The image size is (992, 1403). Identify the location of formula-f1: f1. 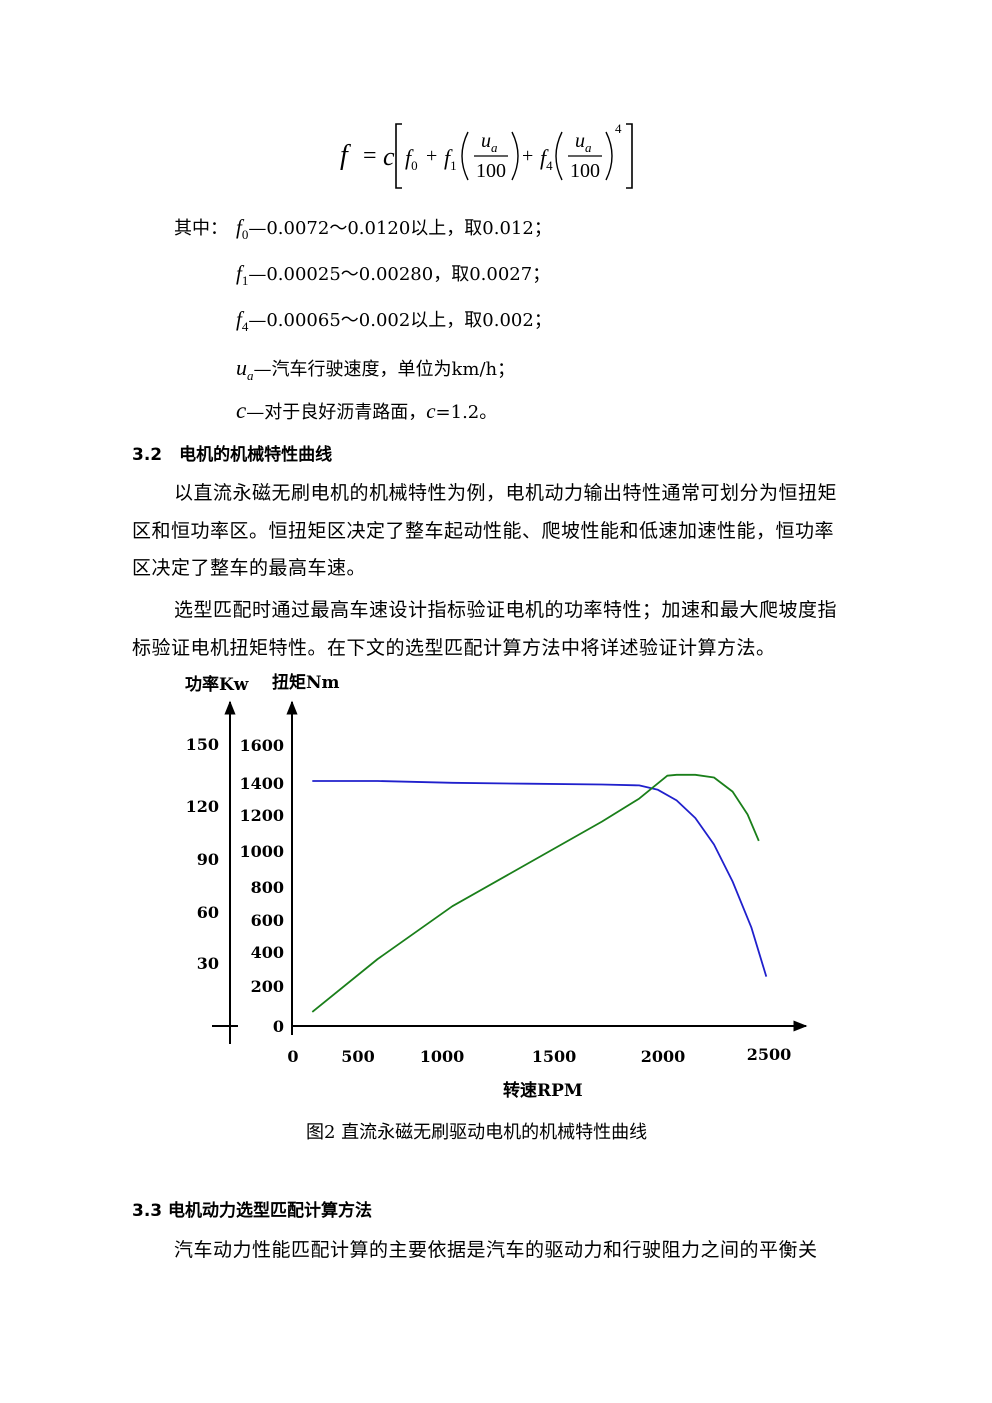
(450, 159).